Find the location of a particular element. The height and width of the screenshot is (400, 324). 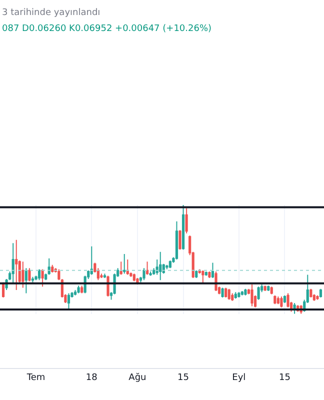

x-tick-label: Eyl is located at coordinates (239, 377).